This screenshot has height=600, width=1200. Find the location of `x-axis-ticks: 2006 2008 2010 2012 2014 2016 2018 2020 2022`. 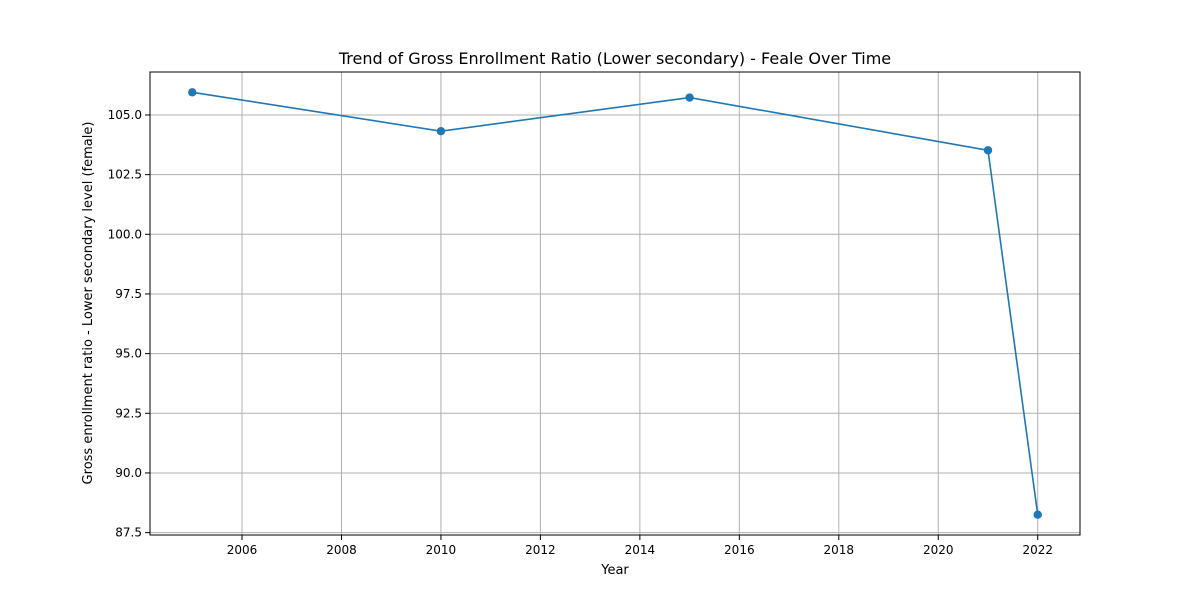

x-axis-ticks: 2006 2008 2010 2012 2014 2016 2018 2020 2022 is located at coordinates (640, 546).